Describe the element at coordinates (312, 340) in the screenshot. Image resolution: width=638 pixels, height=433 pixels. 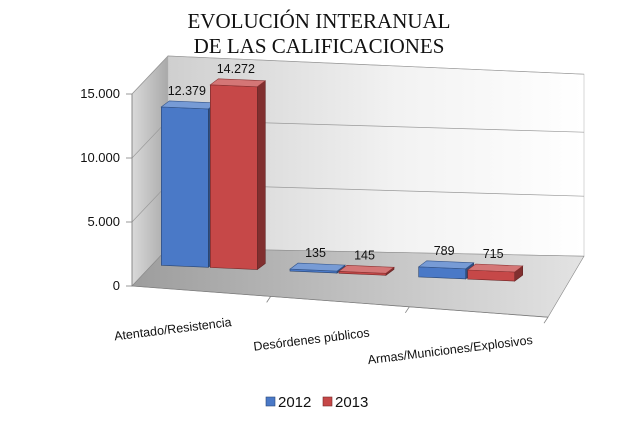
I see `x-tick-label: Desórdenes públicos` at that location.